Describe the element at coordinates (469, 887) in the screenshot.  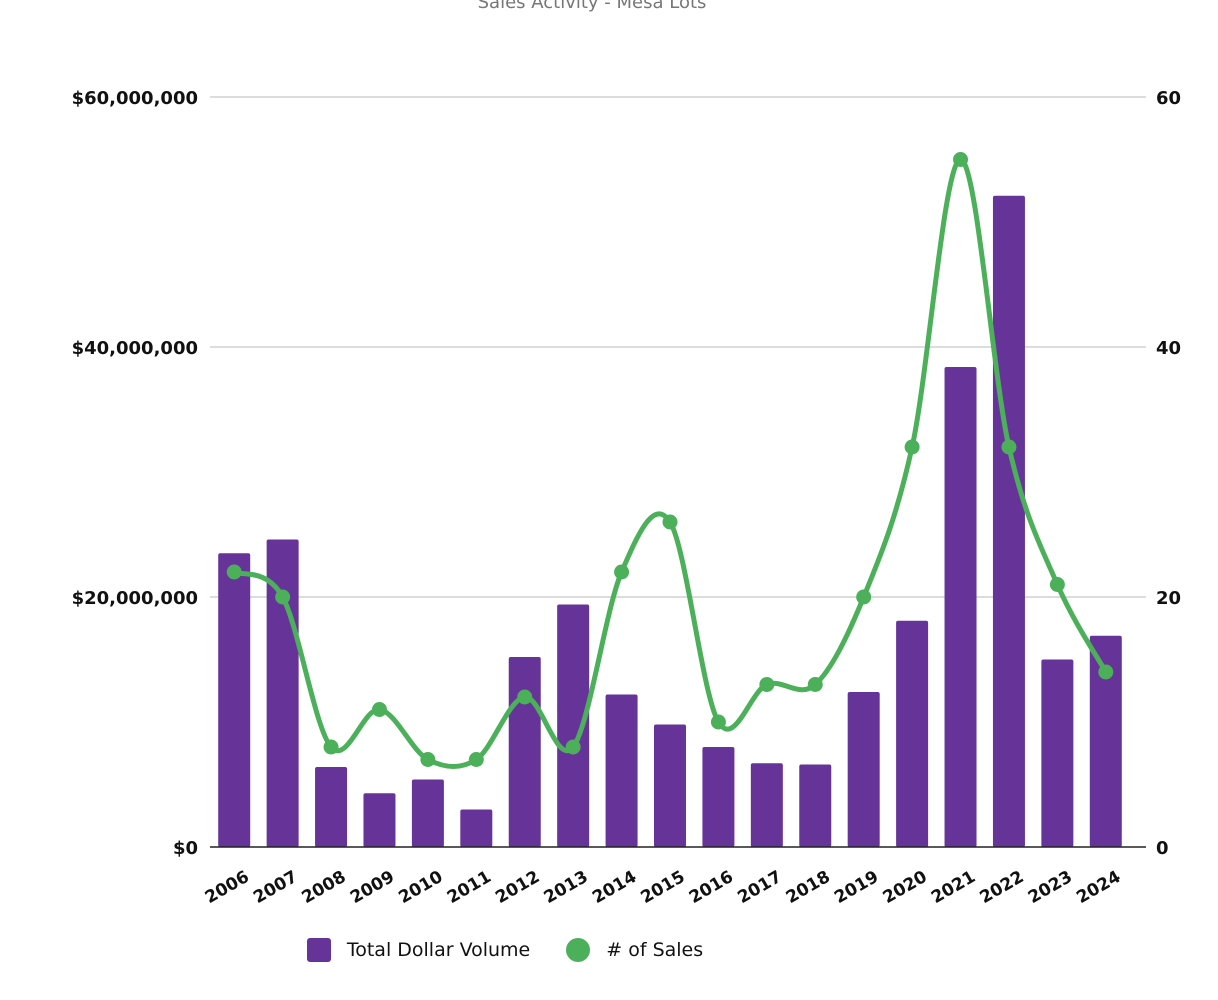
I see `x-tick-label: 2011` at that location.